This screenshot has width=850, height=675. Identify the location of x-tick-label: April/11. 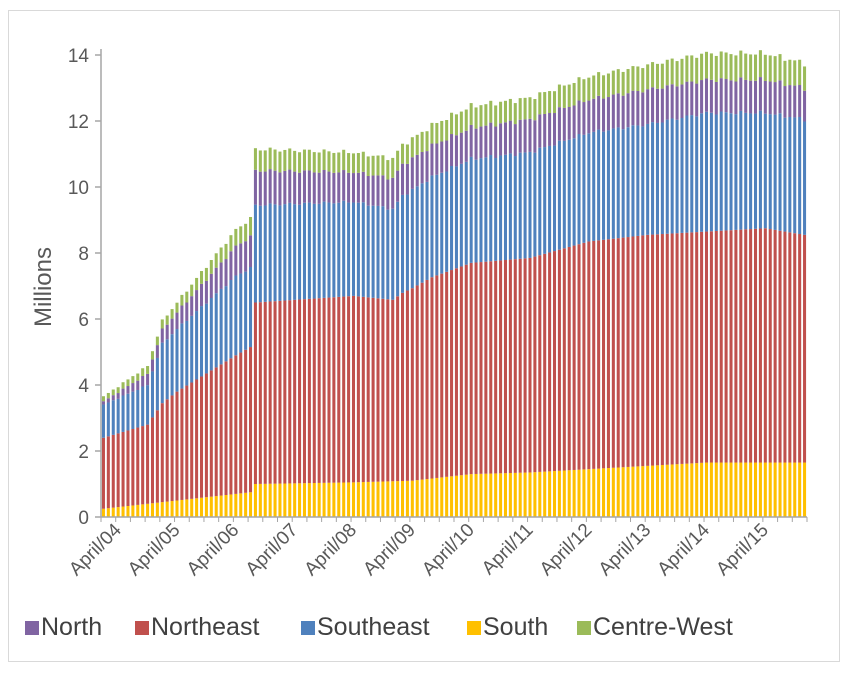
(507, 549).